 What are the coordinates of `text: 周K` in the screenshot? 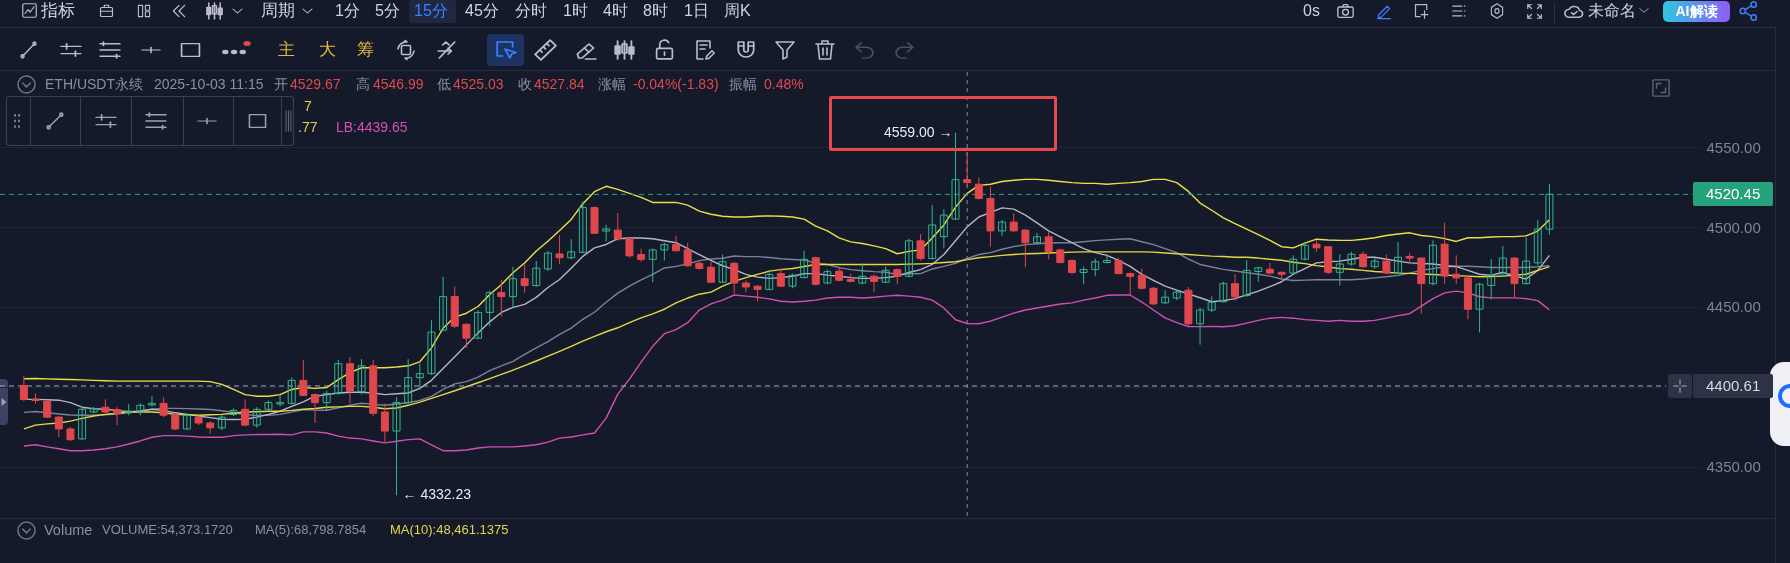 It's located at (737, 11).